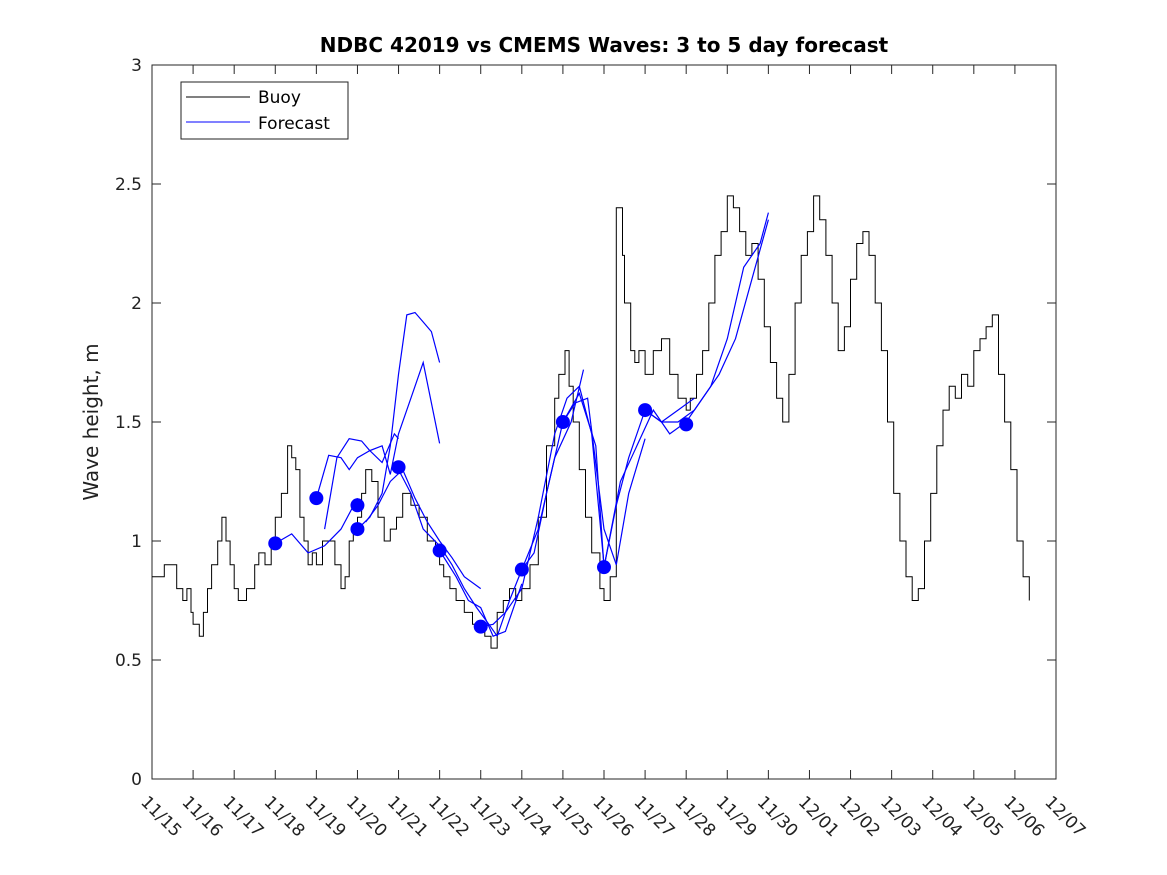 The width and height of the screenshot is (1167, 875). Describe the element at coordinates (294, 124) in the screenshot. I see `legend-forecast-label: Forecast` at that location.